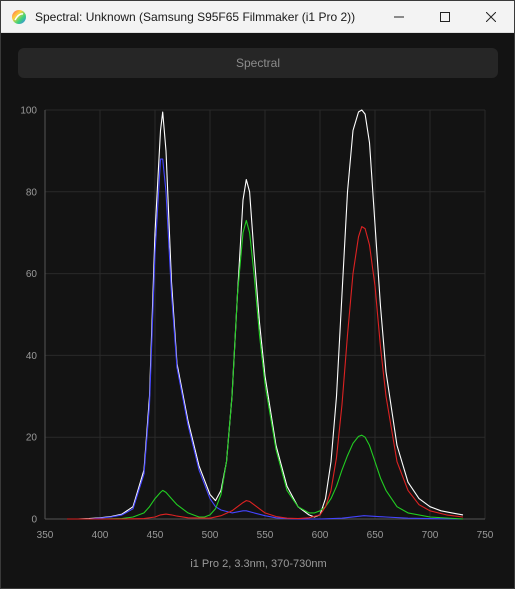 The image size is (515, 589). I want to click on minimize-icon, so click(399, 16).